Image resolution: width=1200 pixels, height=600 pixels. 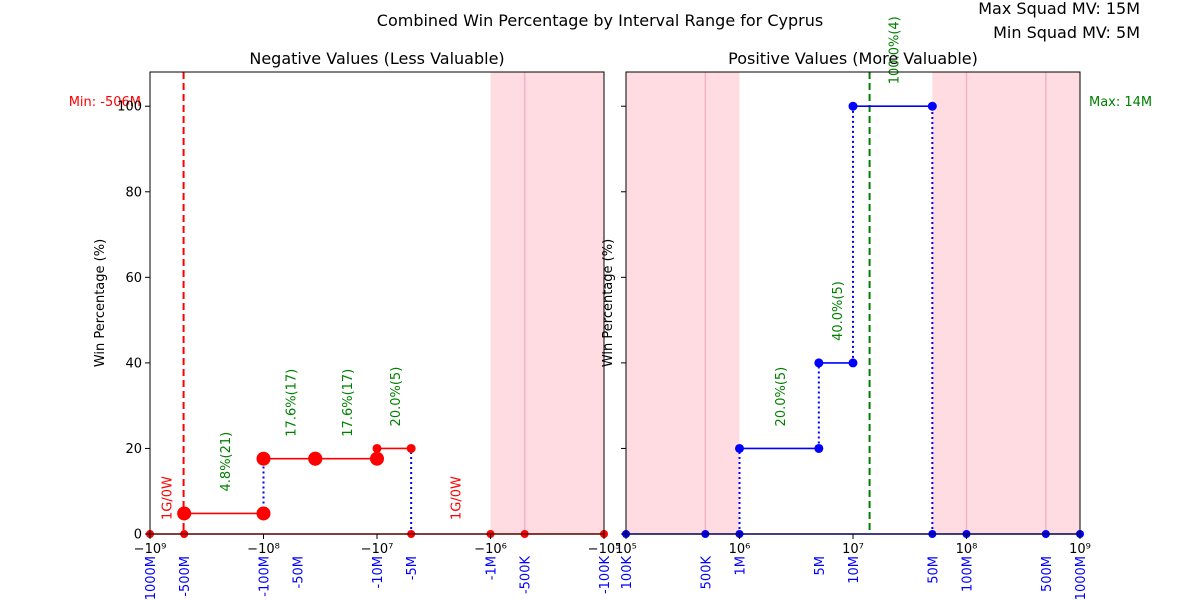 What do you see at coordinates (105, 102) in the screenshot?
I see `ref-line-label: Min: -506M` at bounding box center [105, 102].